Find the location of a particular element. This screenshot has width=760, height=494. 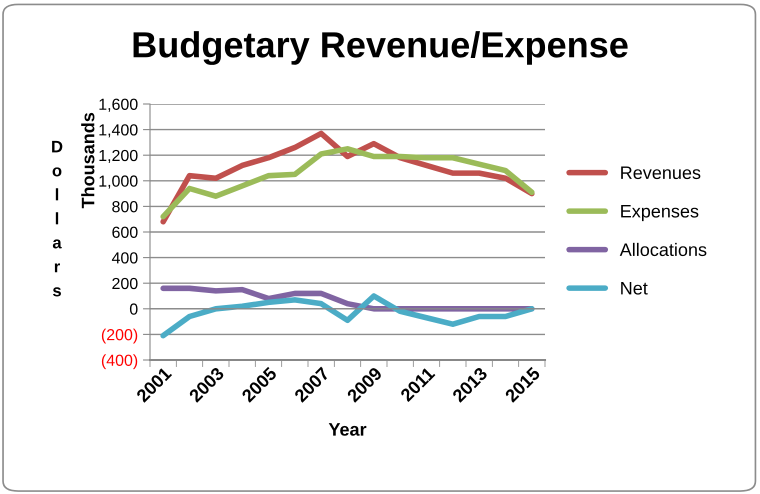

y-tick-label: 1,200 is located at coordinates (118, 157).